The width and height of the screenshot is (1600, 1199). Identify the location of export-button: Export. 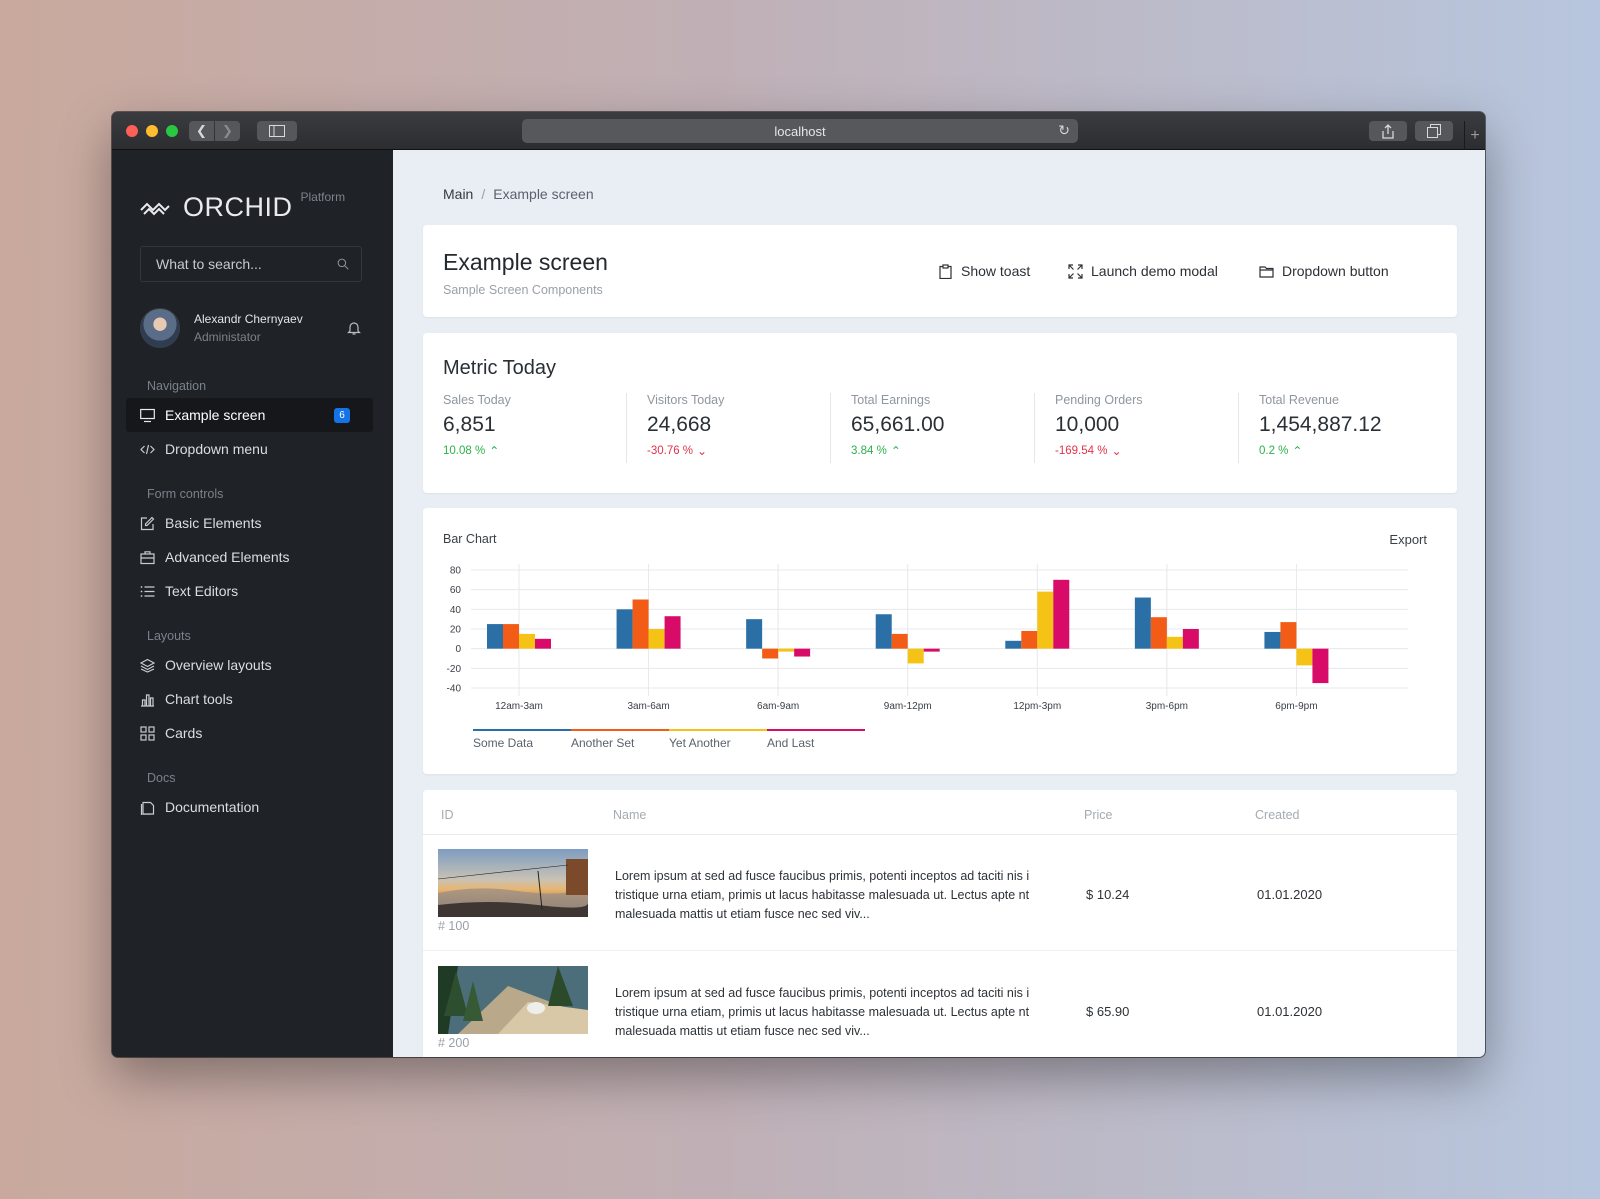
(1408, 539).